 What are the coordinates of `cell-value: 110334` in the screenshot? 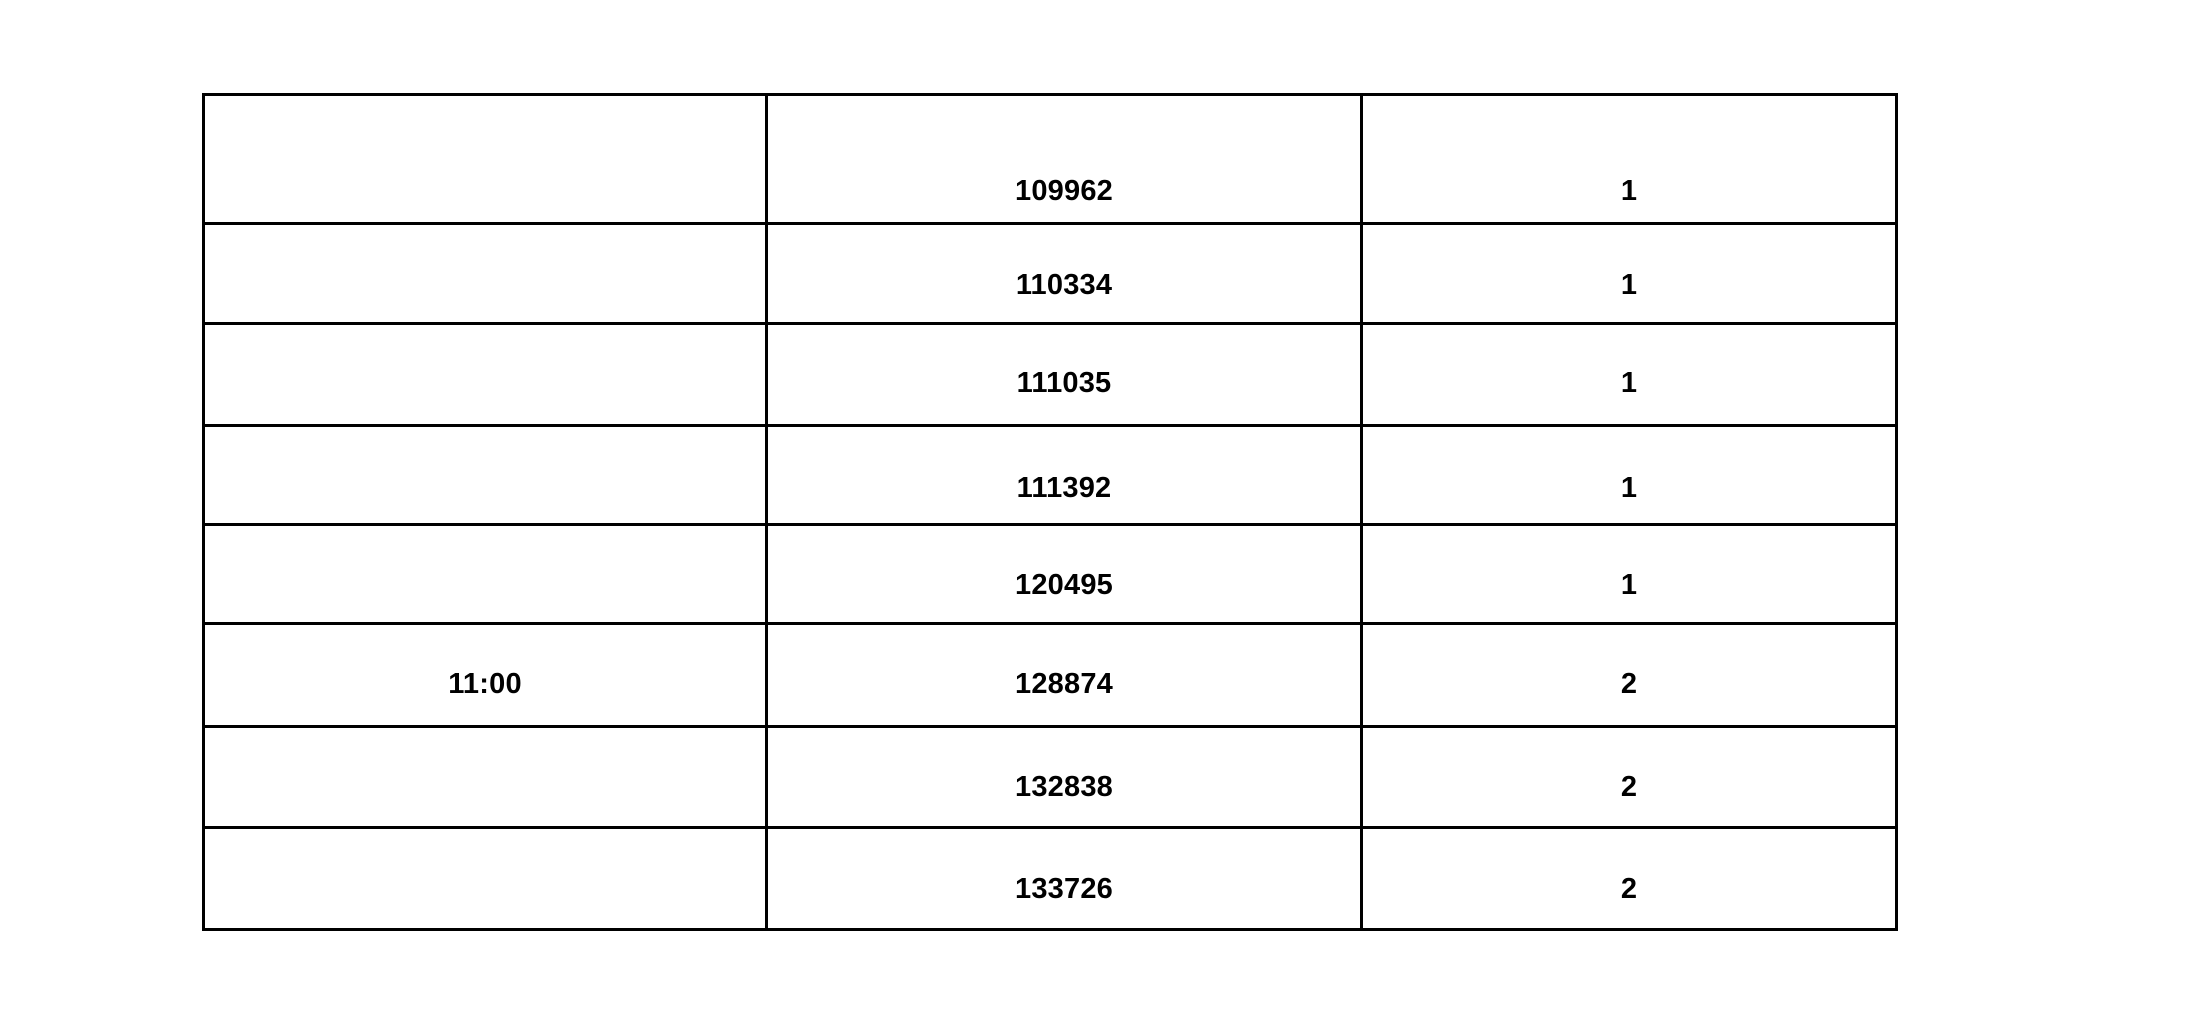 It's located at (1064, 273).